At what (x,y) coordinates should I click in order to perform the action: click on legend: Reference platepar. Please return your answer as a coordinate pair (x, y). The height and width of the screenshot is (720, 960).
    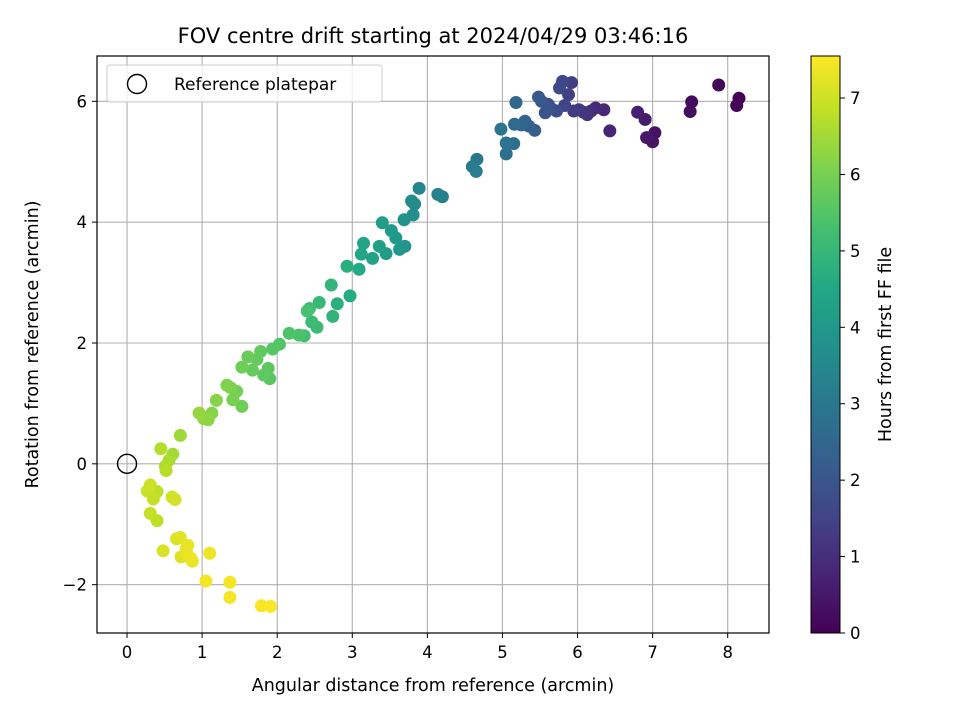
    Looking at the image, I should click on (244, 83).